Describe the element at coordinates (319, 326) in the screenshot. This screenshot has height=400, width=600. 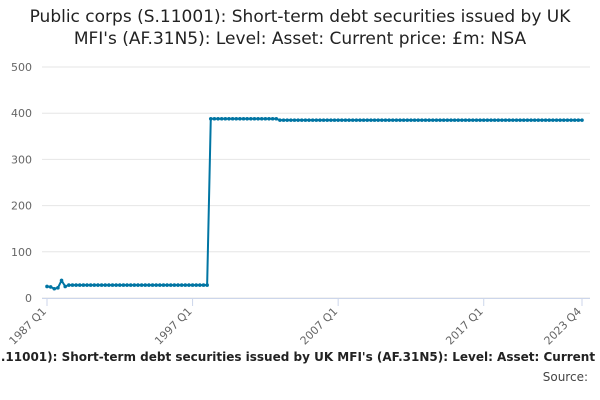
I see `x-tick-label: 2007 Q1` at that location.